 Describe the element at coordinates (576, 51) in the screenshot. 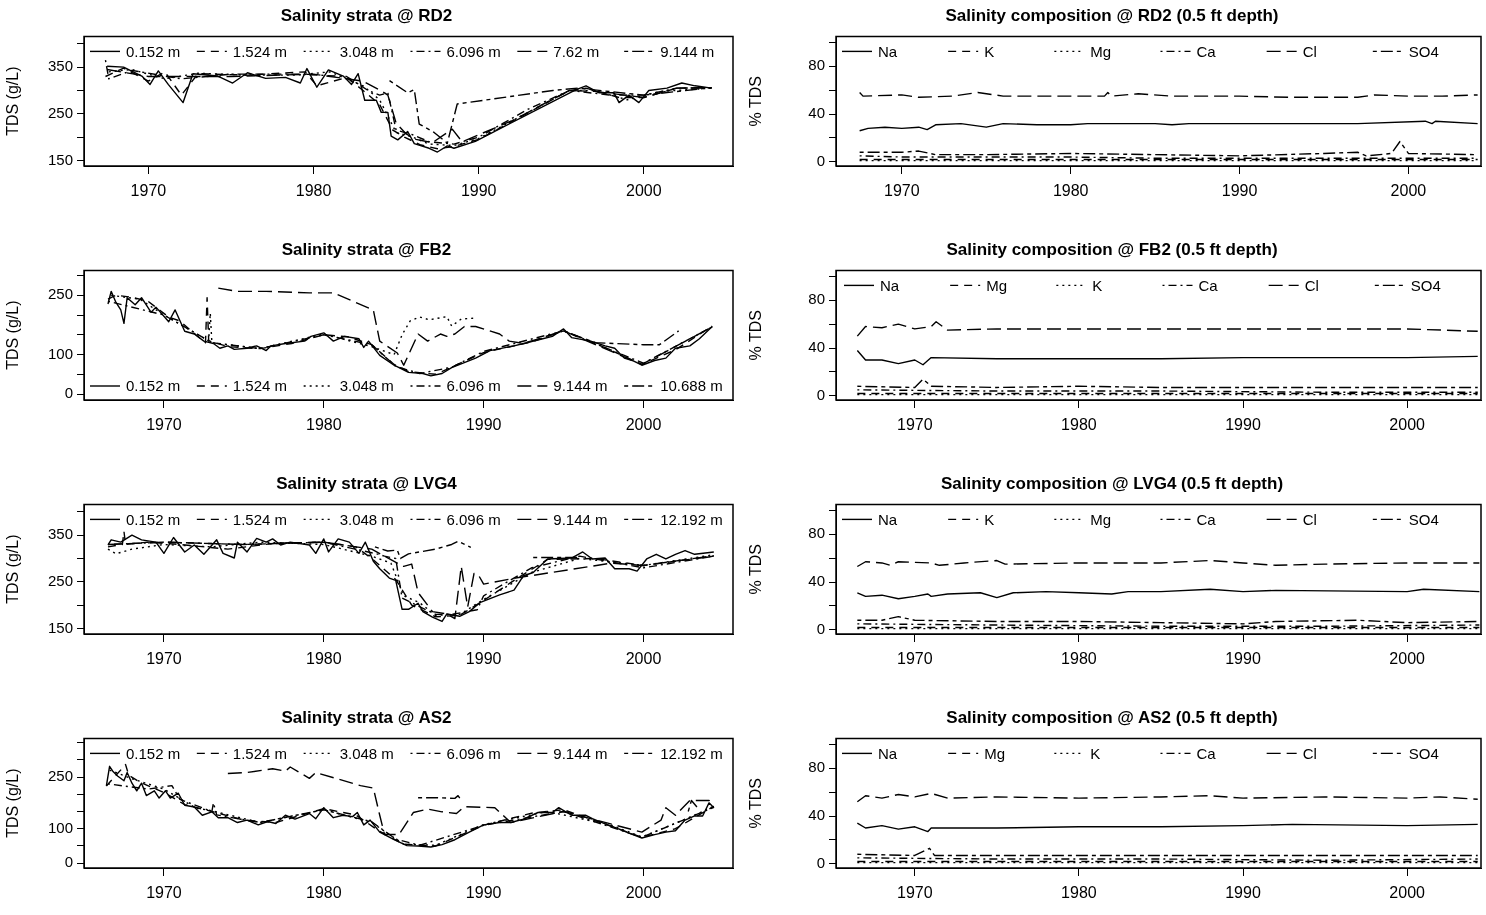

I see `legend-label: 7.62 m` at that location.